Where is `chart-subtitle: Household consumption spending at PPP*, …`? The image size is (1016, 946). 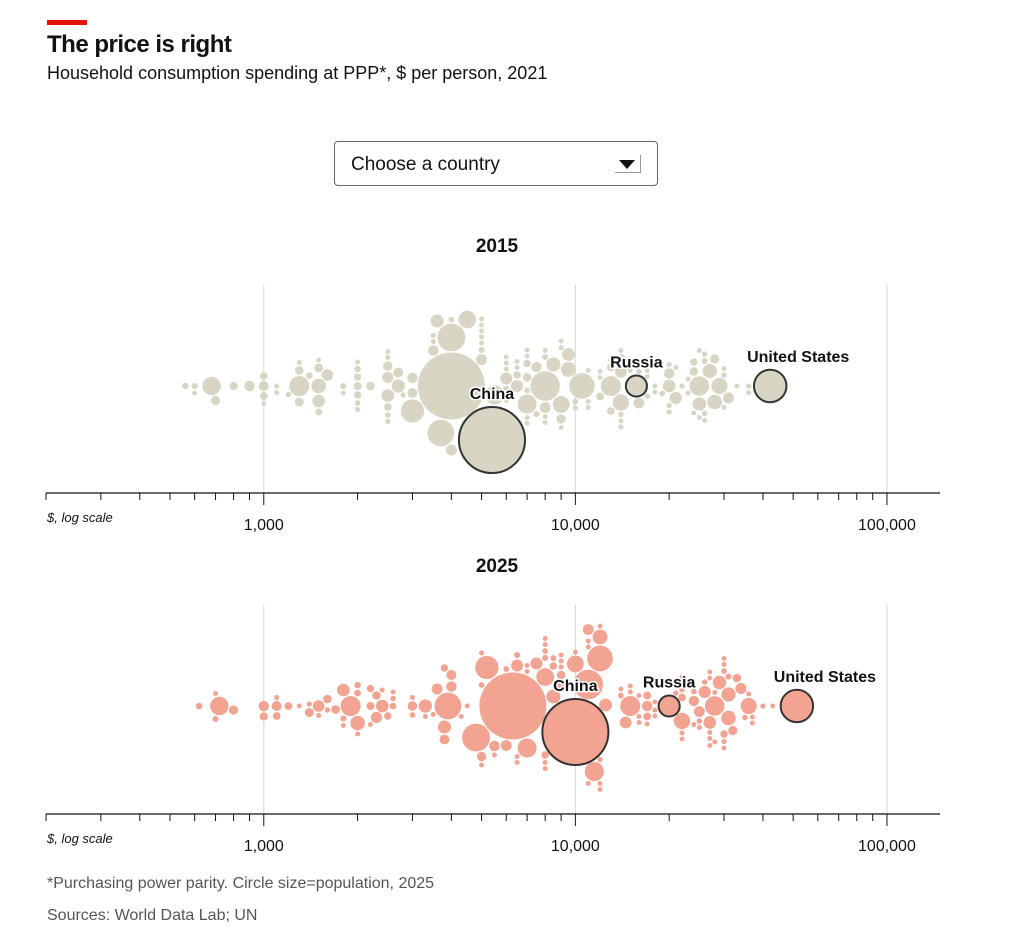 chart-subtitle: Household consumption spending at PPP*, … is located at coordinates (297, 73).